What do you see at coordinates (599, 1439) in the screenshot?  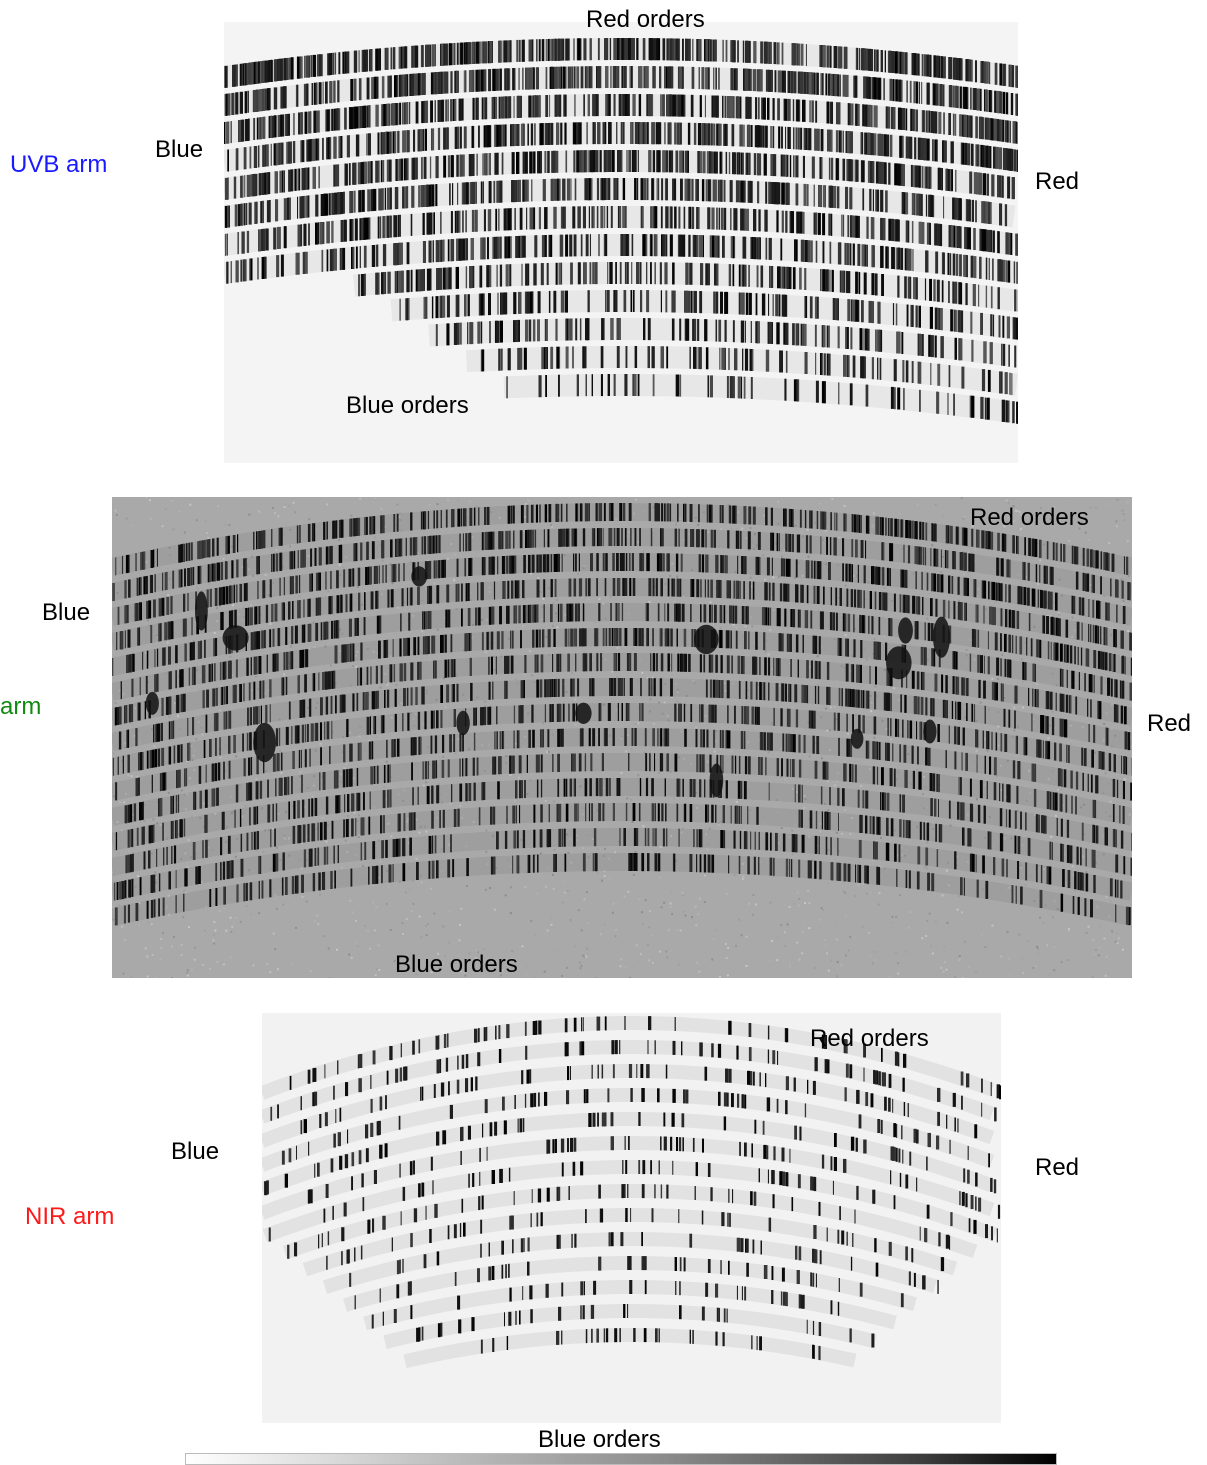 I see `nir-blue-orders-label: Blue orders` at bounding box center [599, 1439].